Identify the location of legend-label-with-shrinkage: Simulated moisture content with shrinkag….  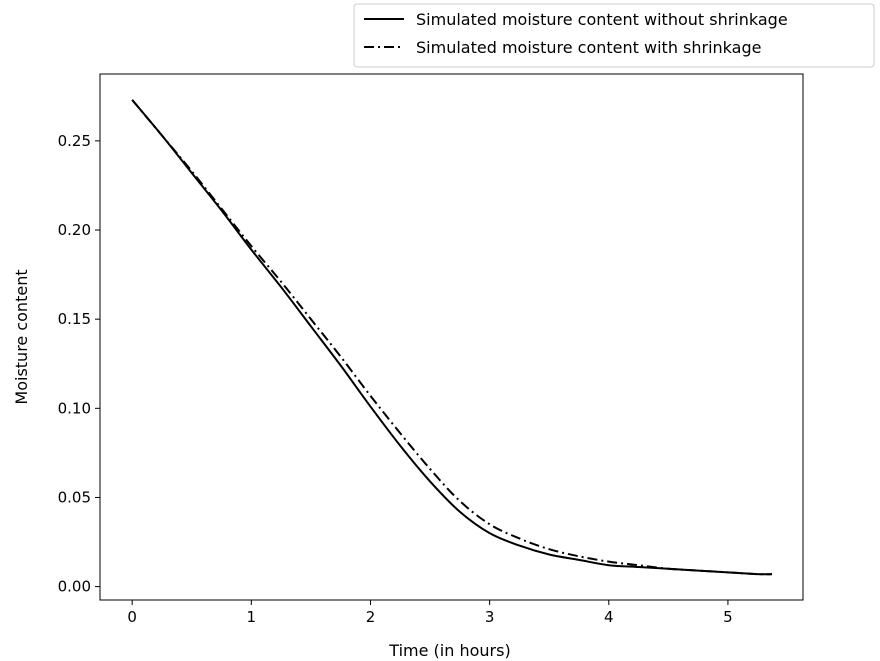
(588, 47).